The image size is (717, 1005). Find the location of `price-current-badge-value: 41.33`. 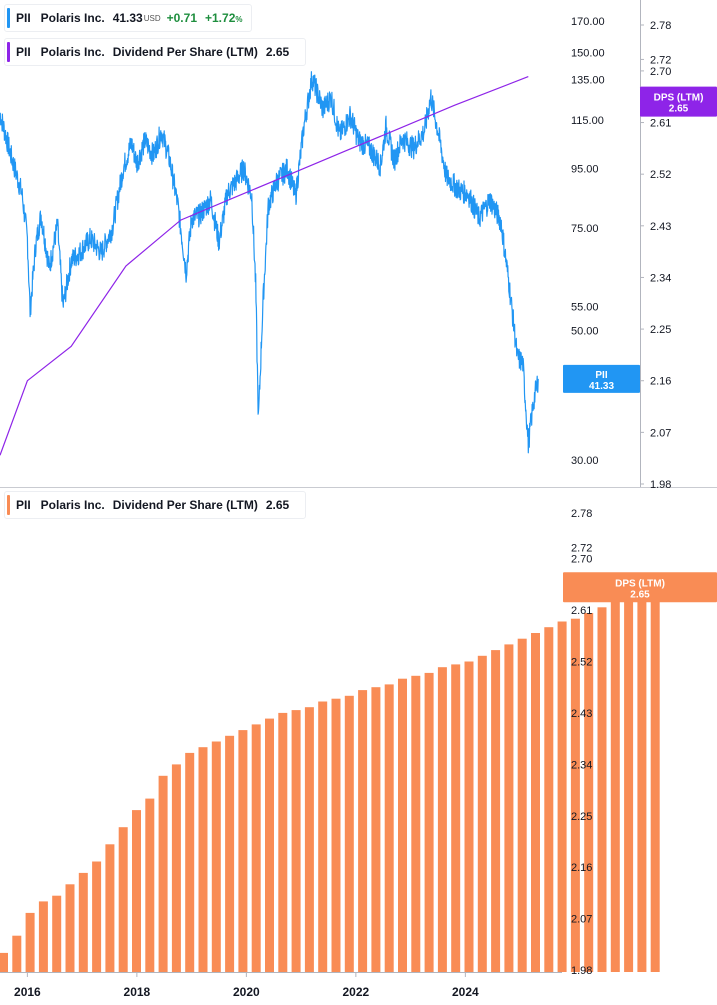

price-current-badge-value: 41.33 is located at coordinates (601, 386).